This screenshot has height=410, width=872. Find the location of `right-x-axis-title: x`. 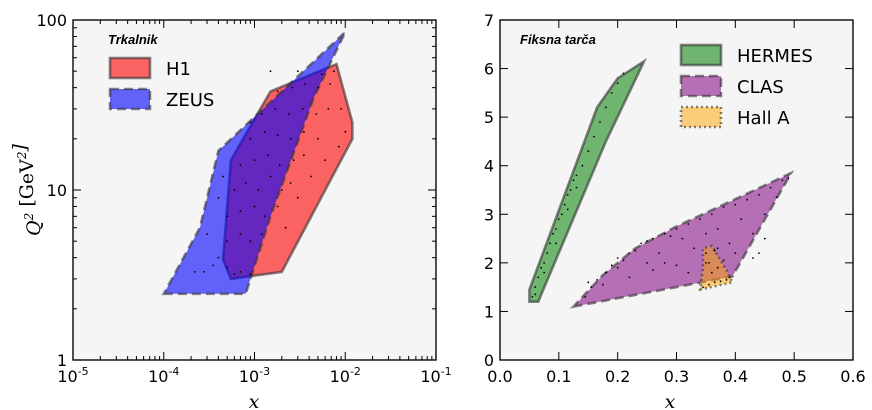

right-x-axis-title: x is located at coordinates (670, 400).